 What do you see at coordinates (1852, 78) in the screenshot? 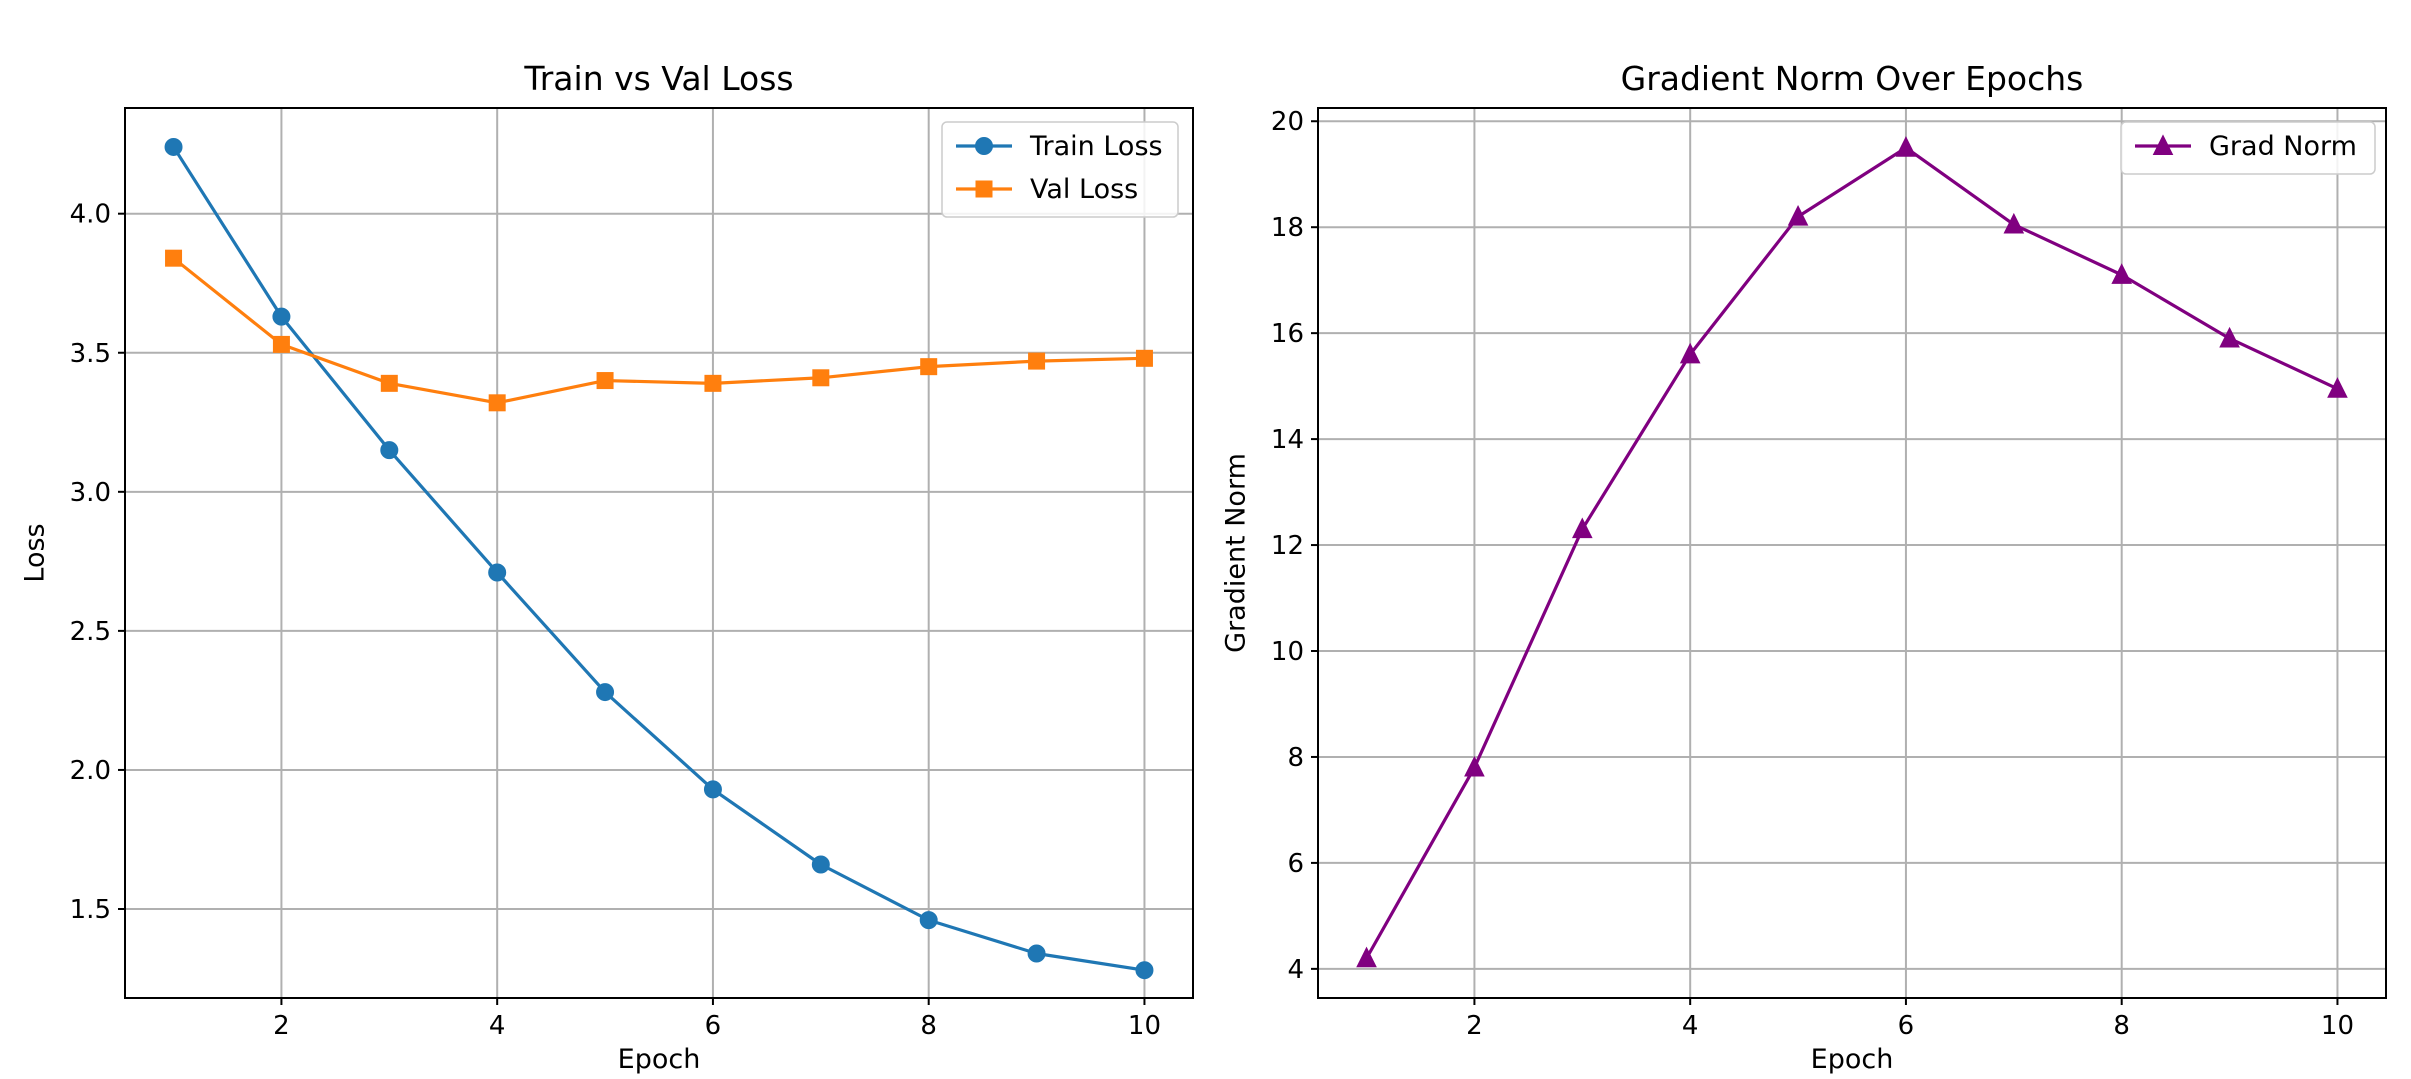
I see `chart-title: Gradient Norm Over Epochs` at bounding box center [1852, 78].